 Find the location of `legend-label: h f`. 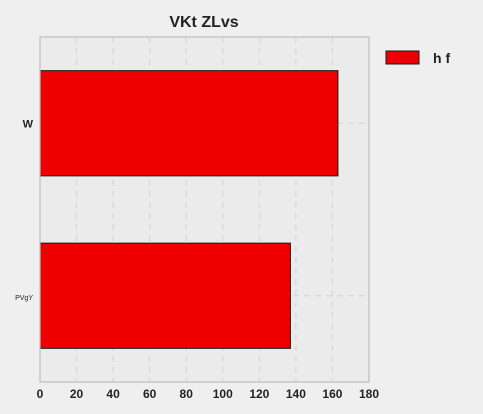

legend-label: h f is located at coordinates (441, 58).